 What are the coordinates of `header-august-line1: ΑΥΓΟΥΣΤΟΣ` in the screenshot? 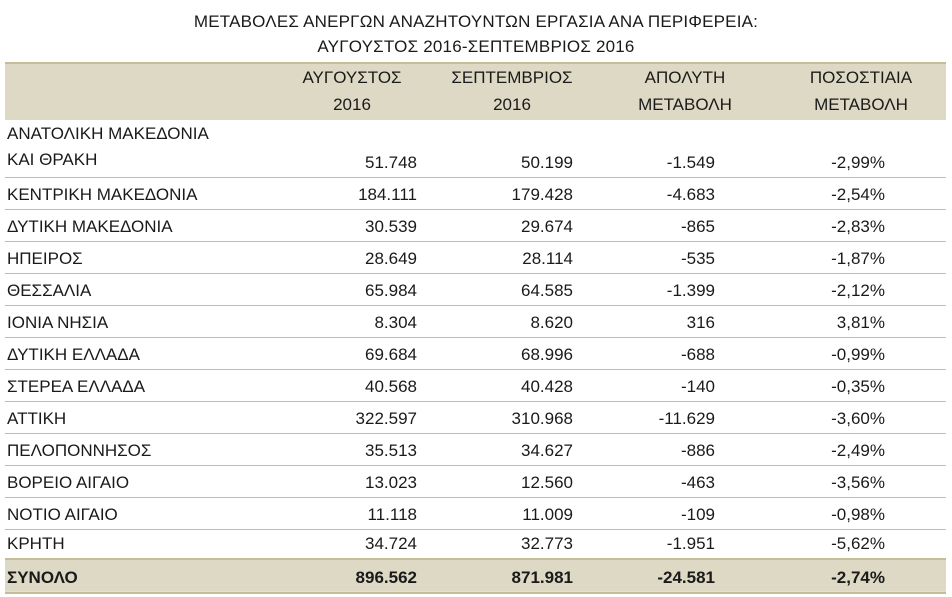 It's located at (352, 77).